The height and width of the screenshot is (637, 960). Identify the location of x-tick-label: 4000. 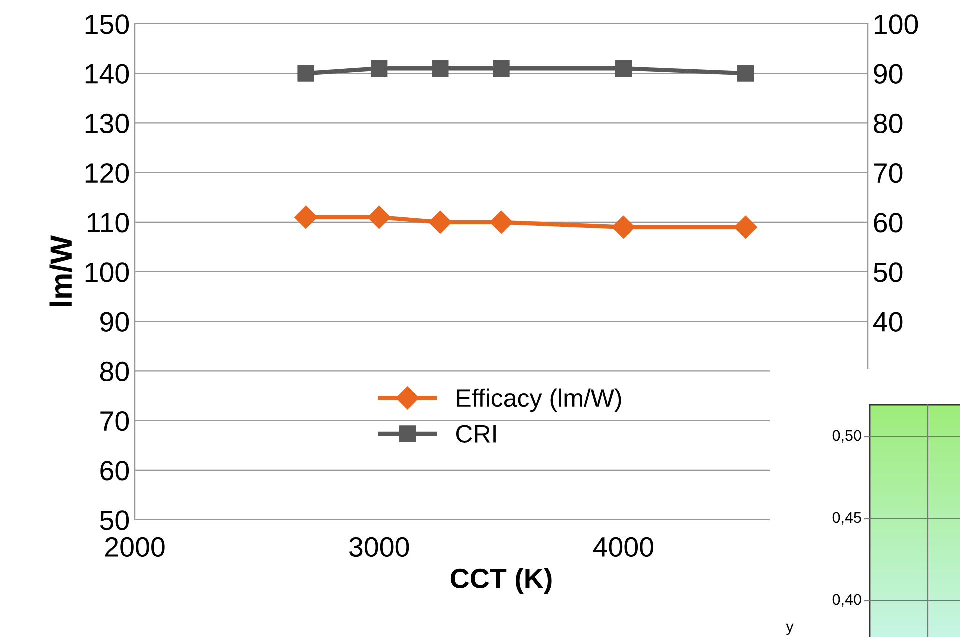
(623, 547).